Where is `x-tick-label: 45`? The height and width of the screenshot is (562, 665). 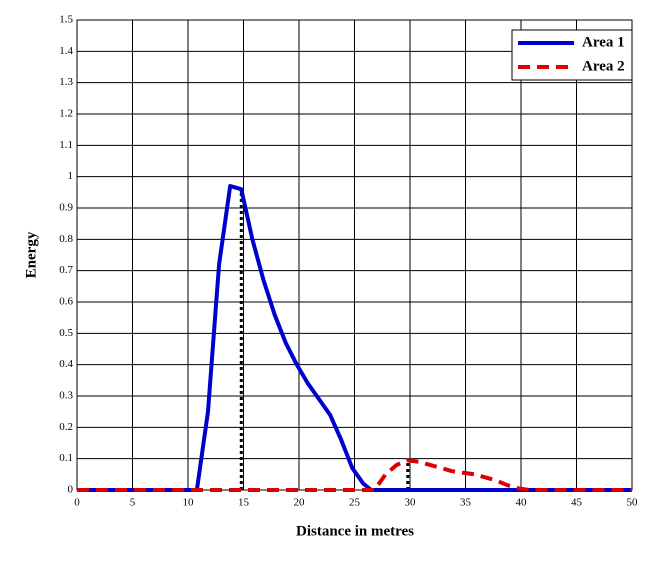 x-tick-label: 45 is located at coordinates (577, 503).